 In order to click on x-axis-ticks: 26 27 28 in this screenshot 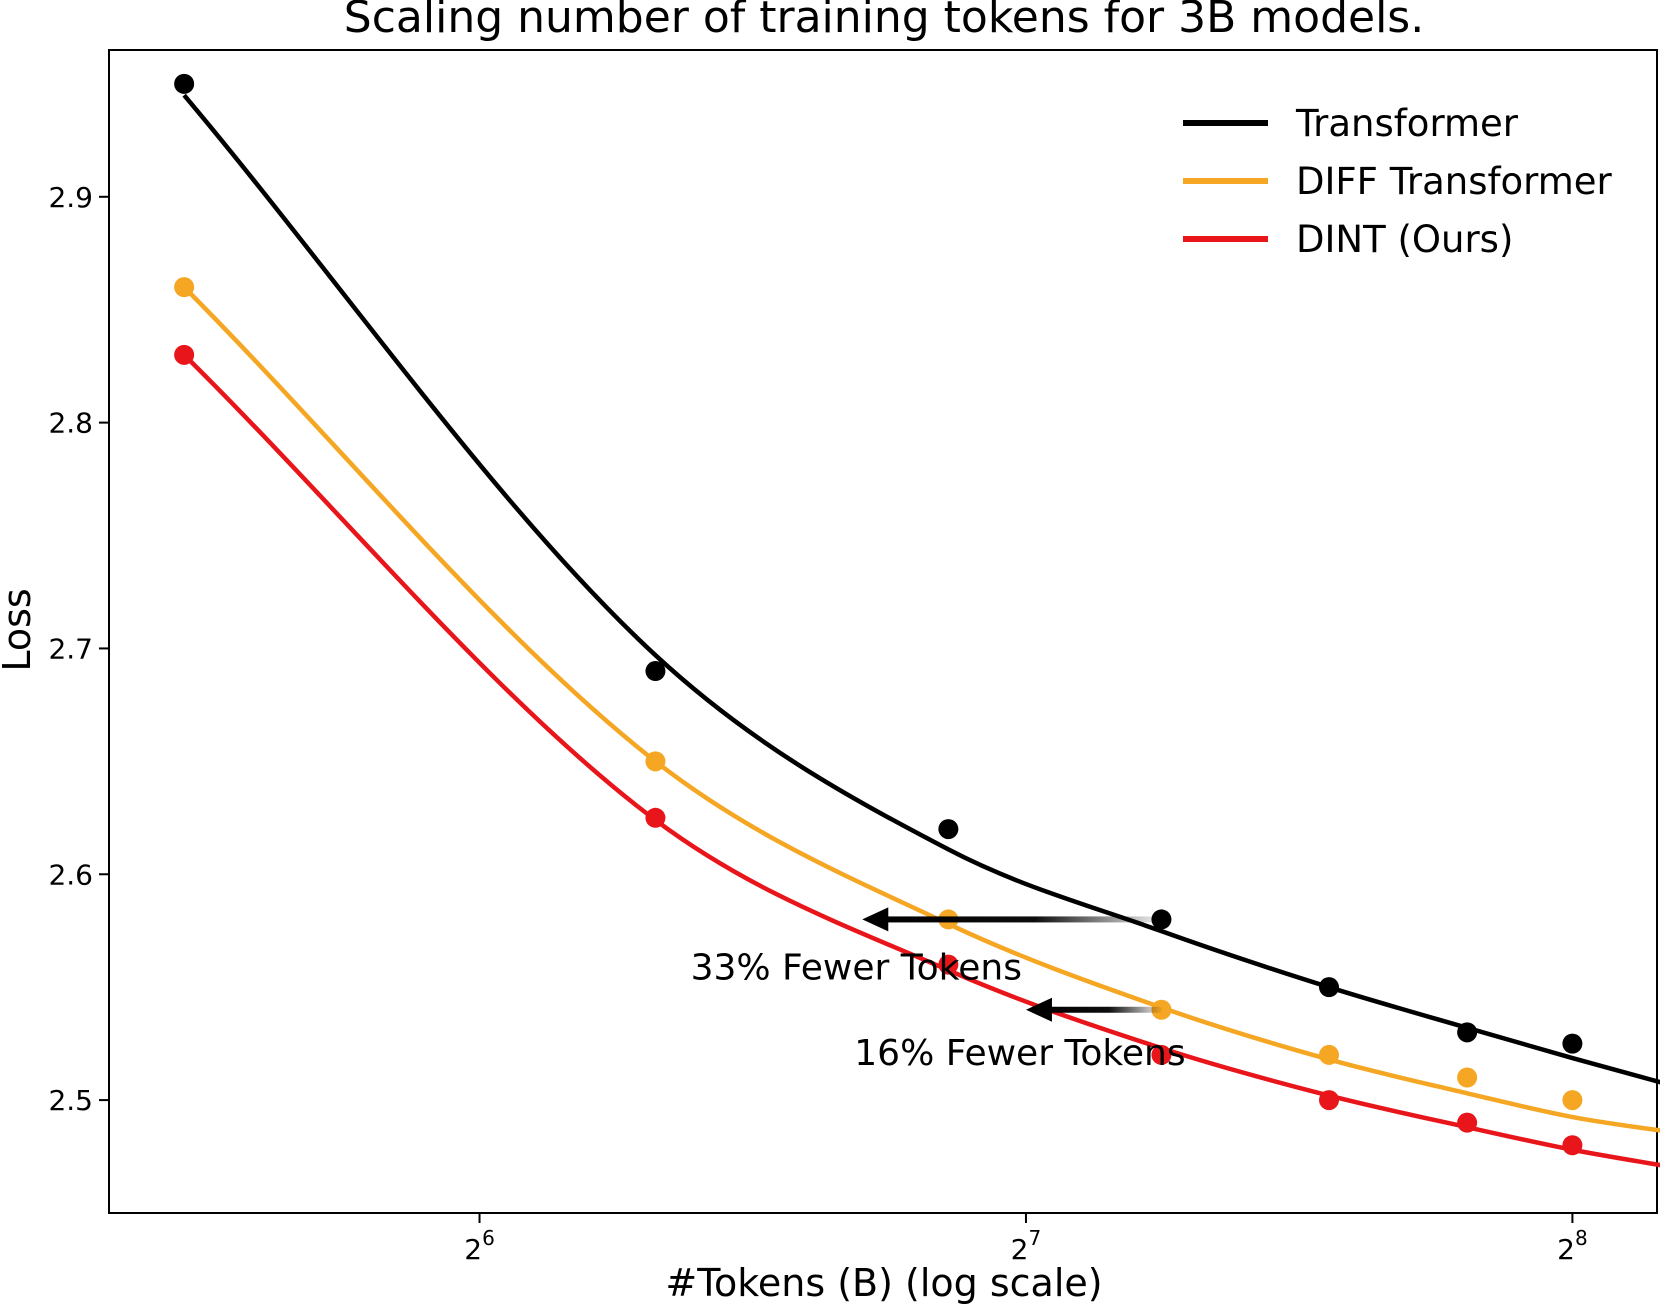, I will do `click(1026, 1239)`.